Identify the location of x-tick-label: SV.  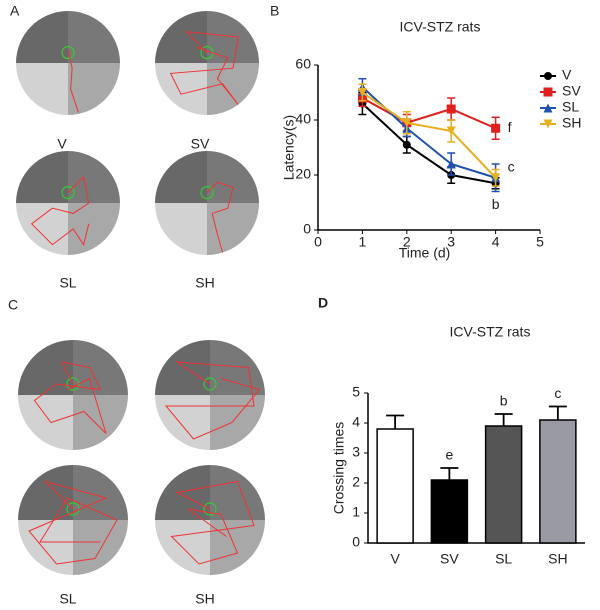
(449, 559).